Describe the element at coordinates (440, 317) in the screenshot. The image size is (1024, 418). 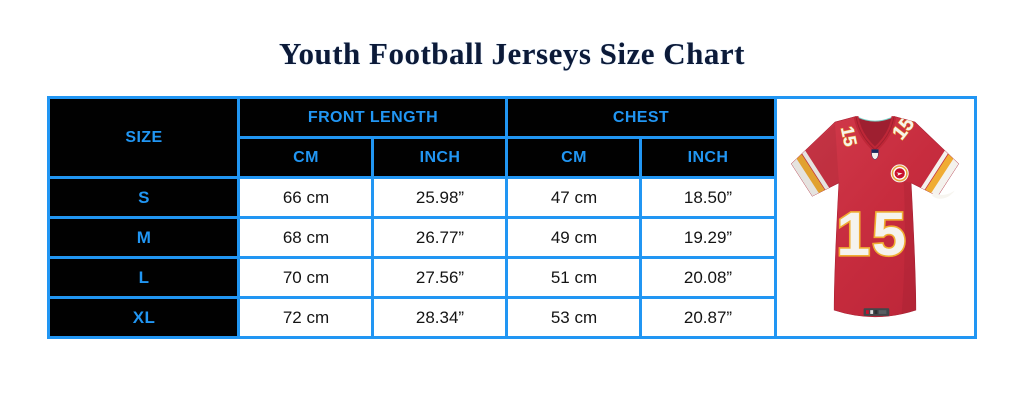
I see `front-length-inch-value: 28.34”` at that location.